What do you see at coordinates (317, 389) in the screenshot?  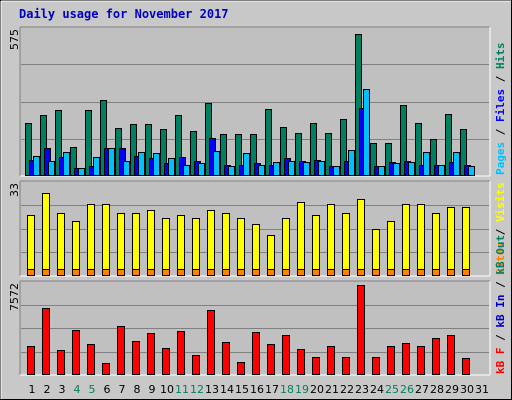 I see `x-tick-label: 20` at bounding box center [317, 389].